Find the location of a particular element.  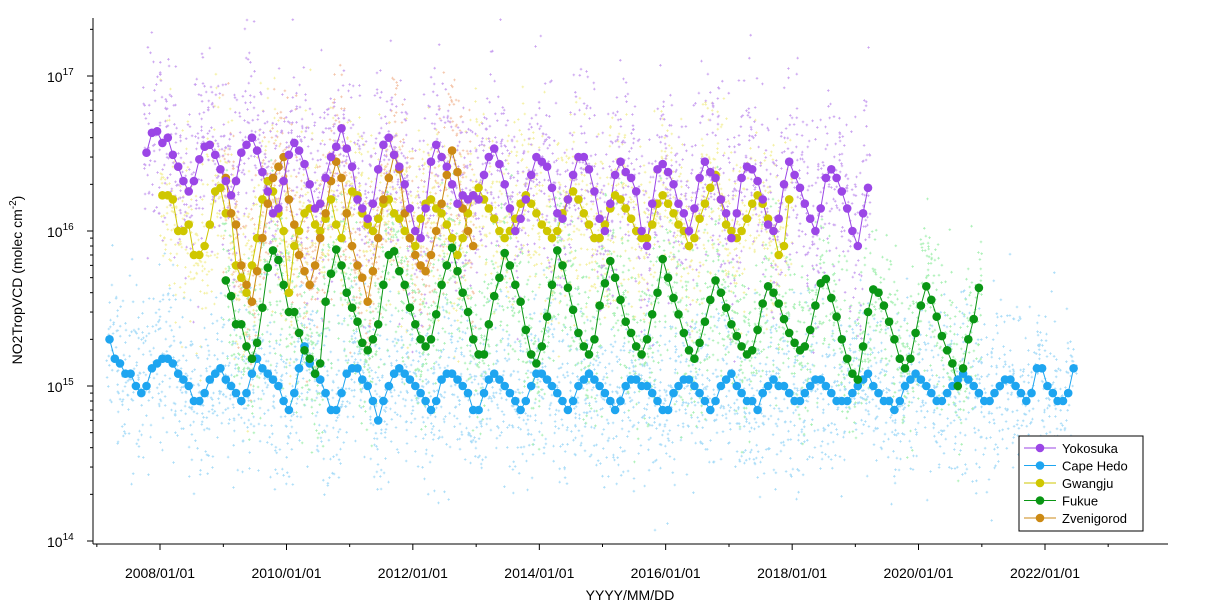

x-tick-label: 2010/01/01 is located at coordinates (286, 573).